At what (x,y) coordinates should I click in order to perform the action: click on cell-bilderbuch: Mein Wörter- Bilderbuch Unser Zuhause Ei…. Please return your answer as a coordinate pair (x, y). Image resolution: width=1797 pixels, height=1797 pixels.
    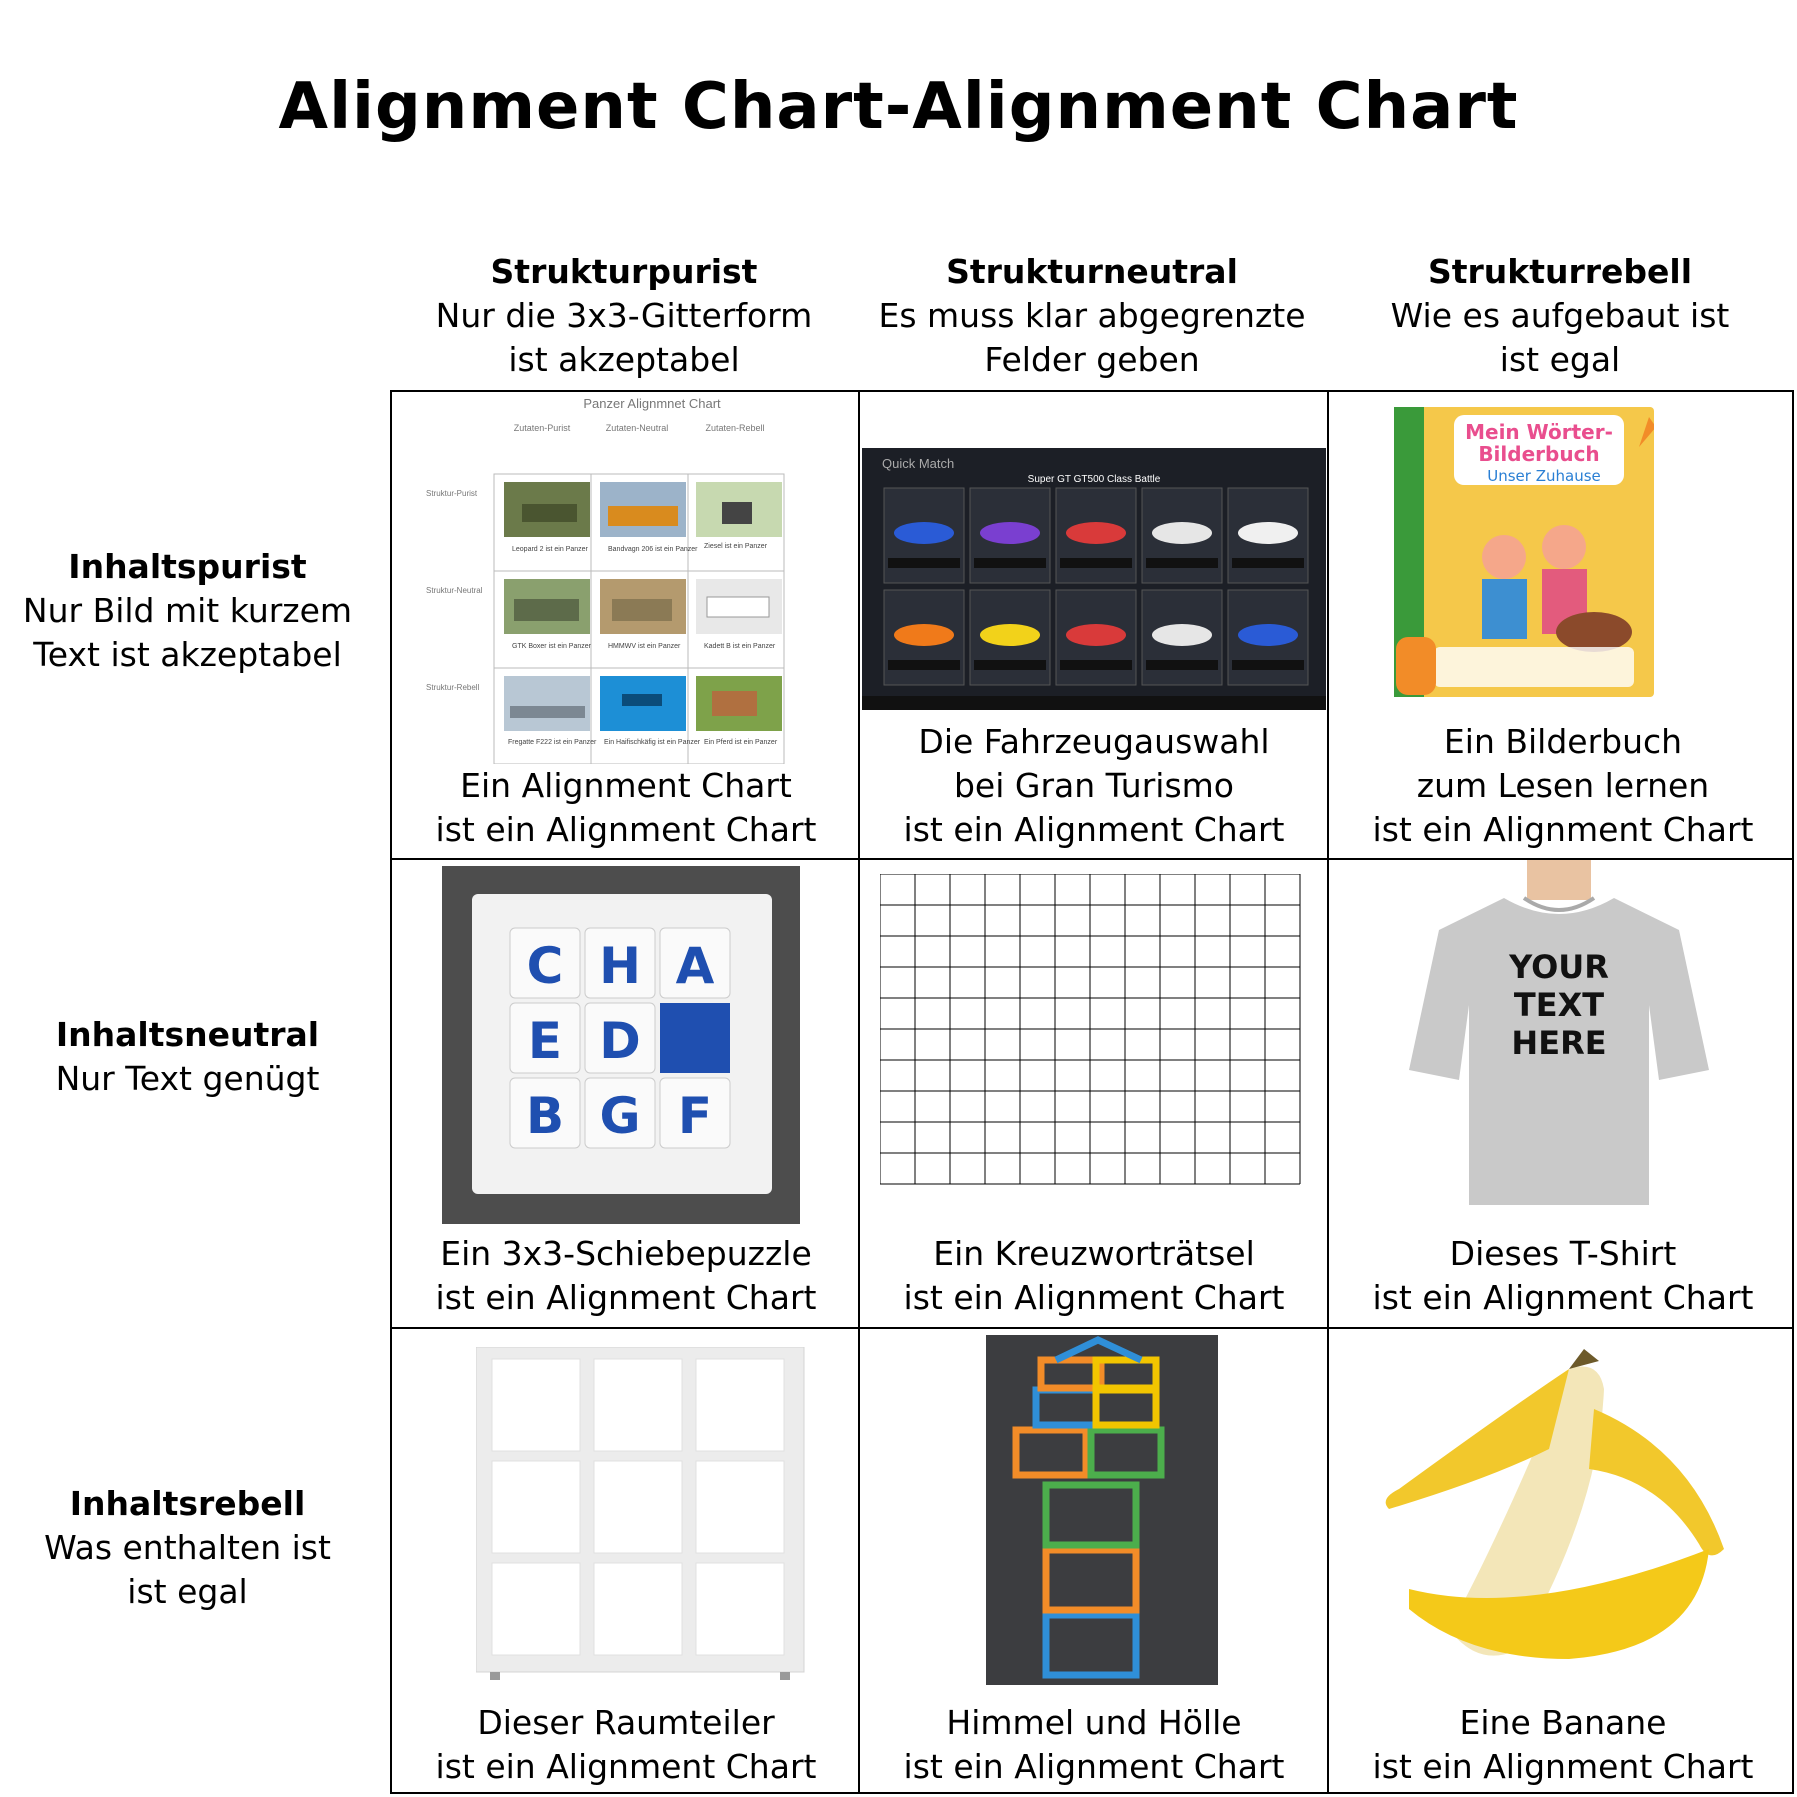
    Looking at the image, I should click on (1563, 626).